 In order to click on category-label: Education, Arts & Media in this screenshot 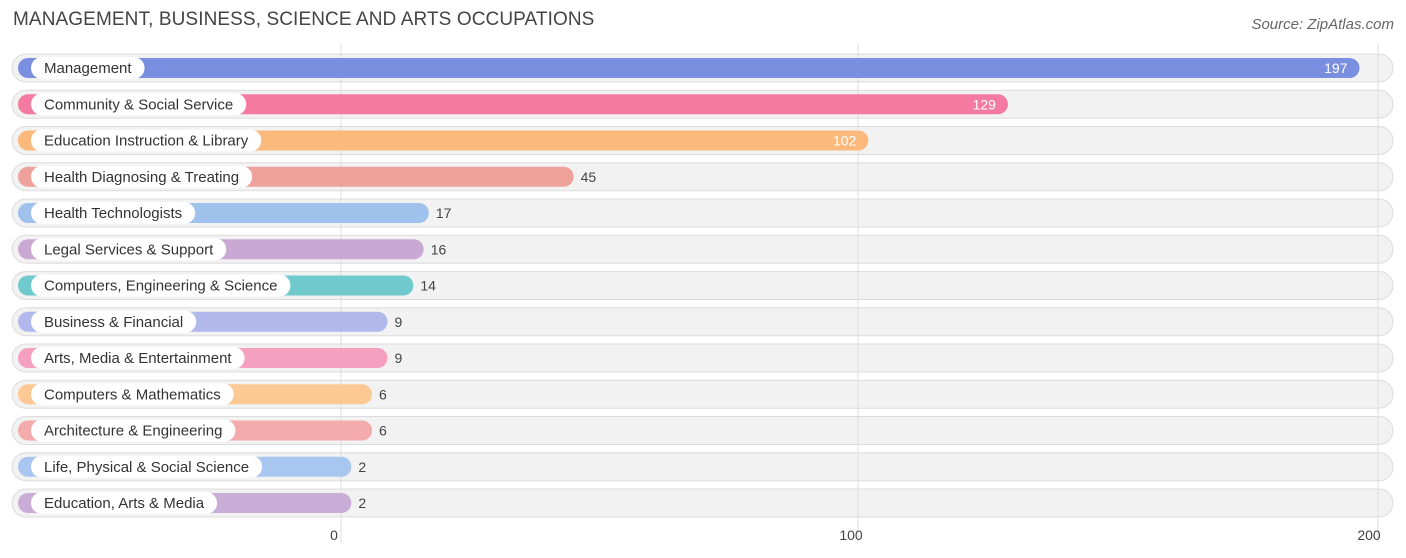, I will do `click(124, 503)`.